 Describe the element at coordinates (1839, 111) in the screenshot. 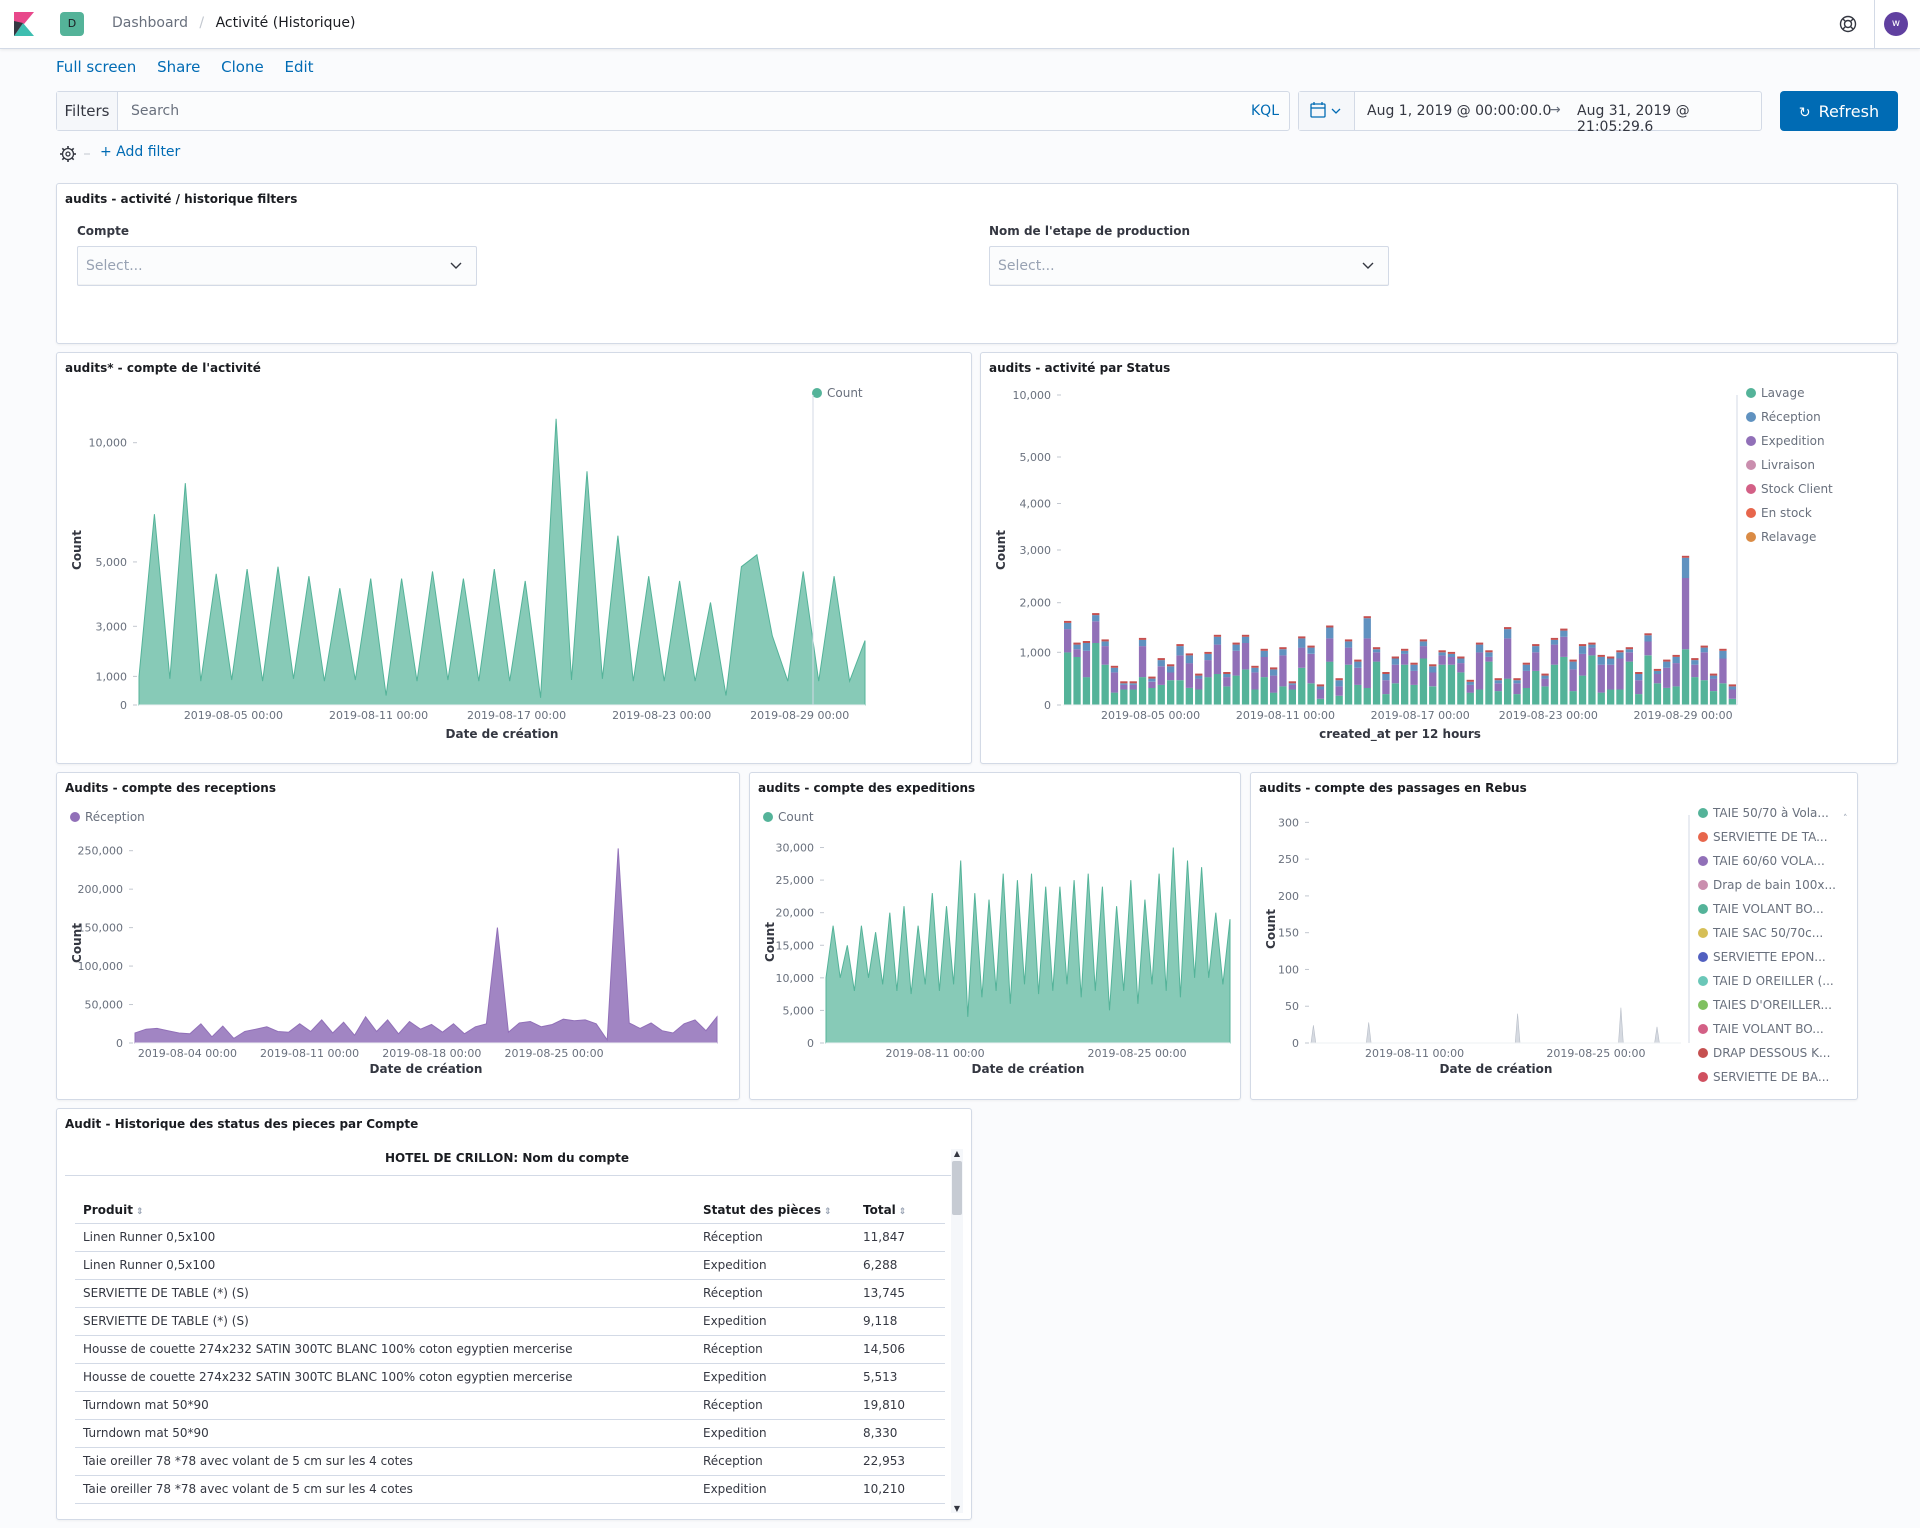

I see `refresh-button: ↻ Refresh` at that location.